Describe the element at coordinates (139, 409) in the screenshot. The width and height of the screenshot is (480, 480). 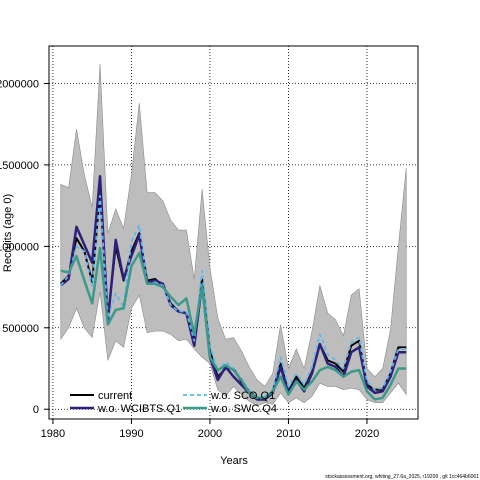
I see `legend-label-1: w.o. WCIBTS.Q1` at that location.